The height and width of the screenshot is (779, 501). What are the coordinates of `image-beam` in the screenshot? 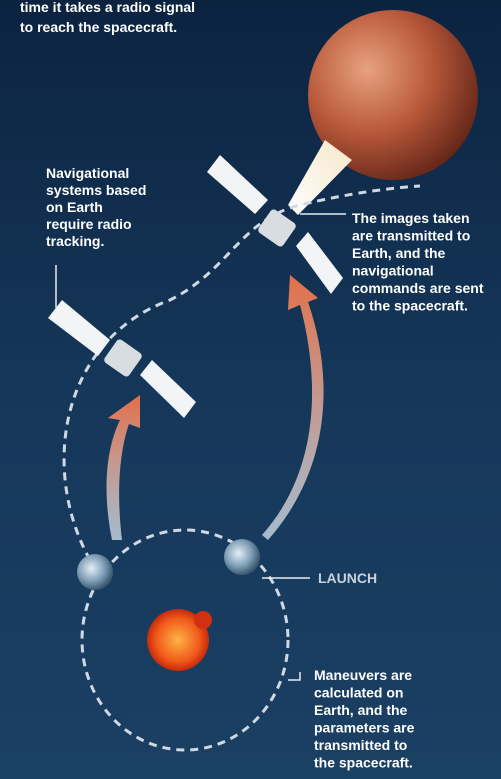 It's located at (320, 177).